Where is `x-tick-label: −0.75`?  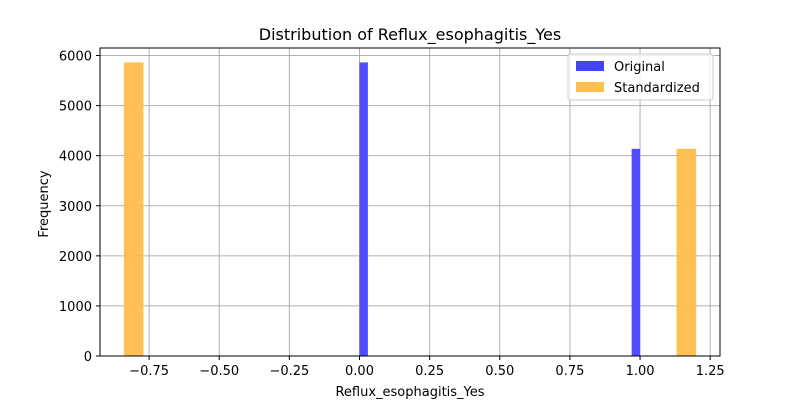 x-tick-label: −0.75 is located at coordinates (149, 371).